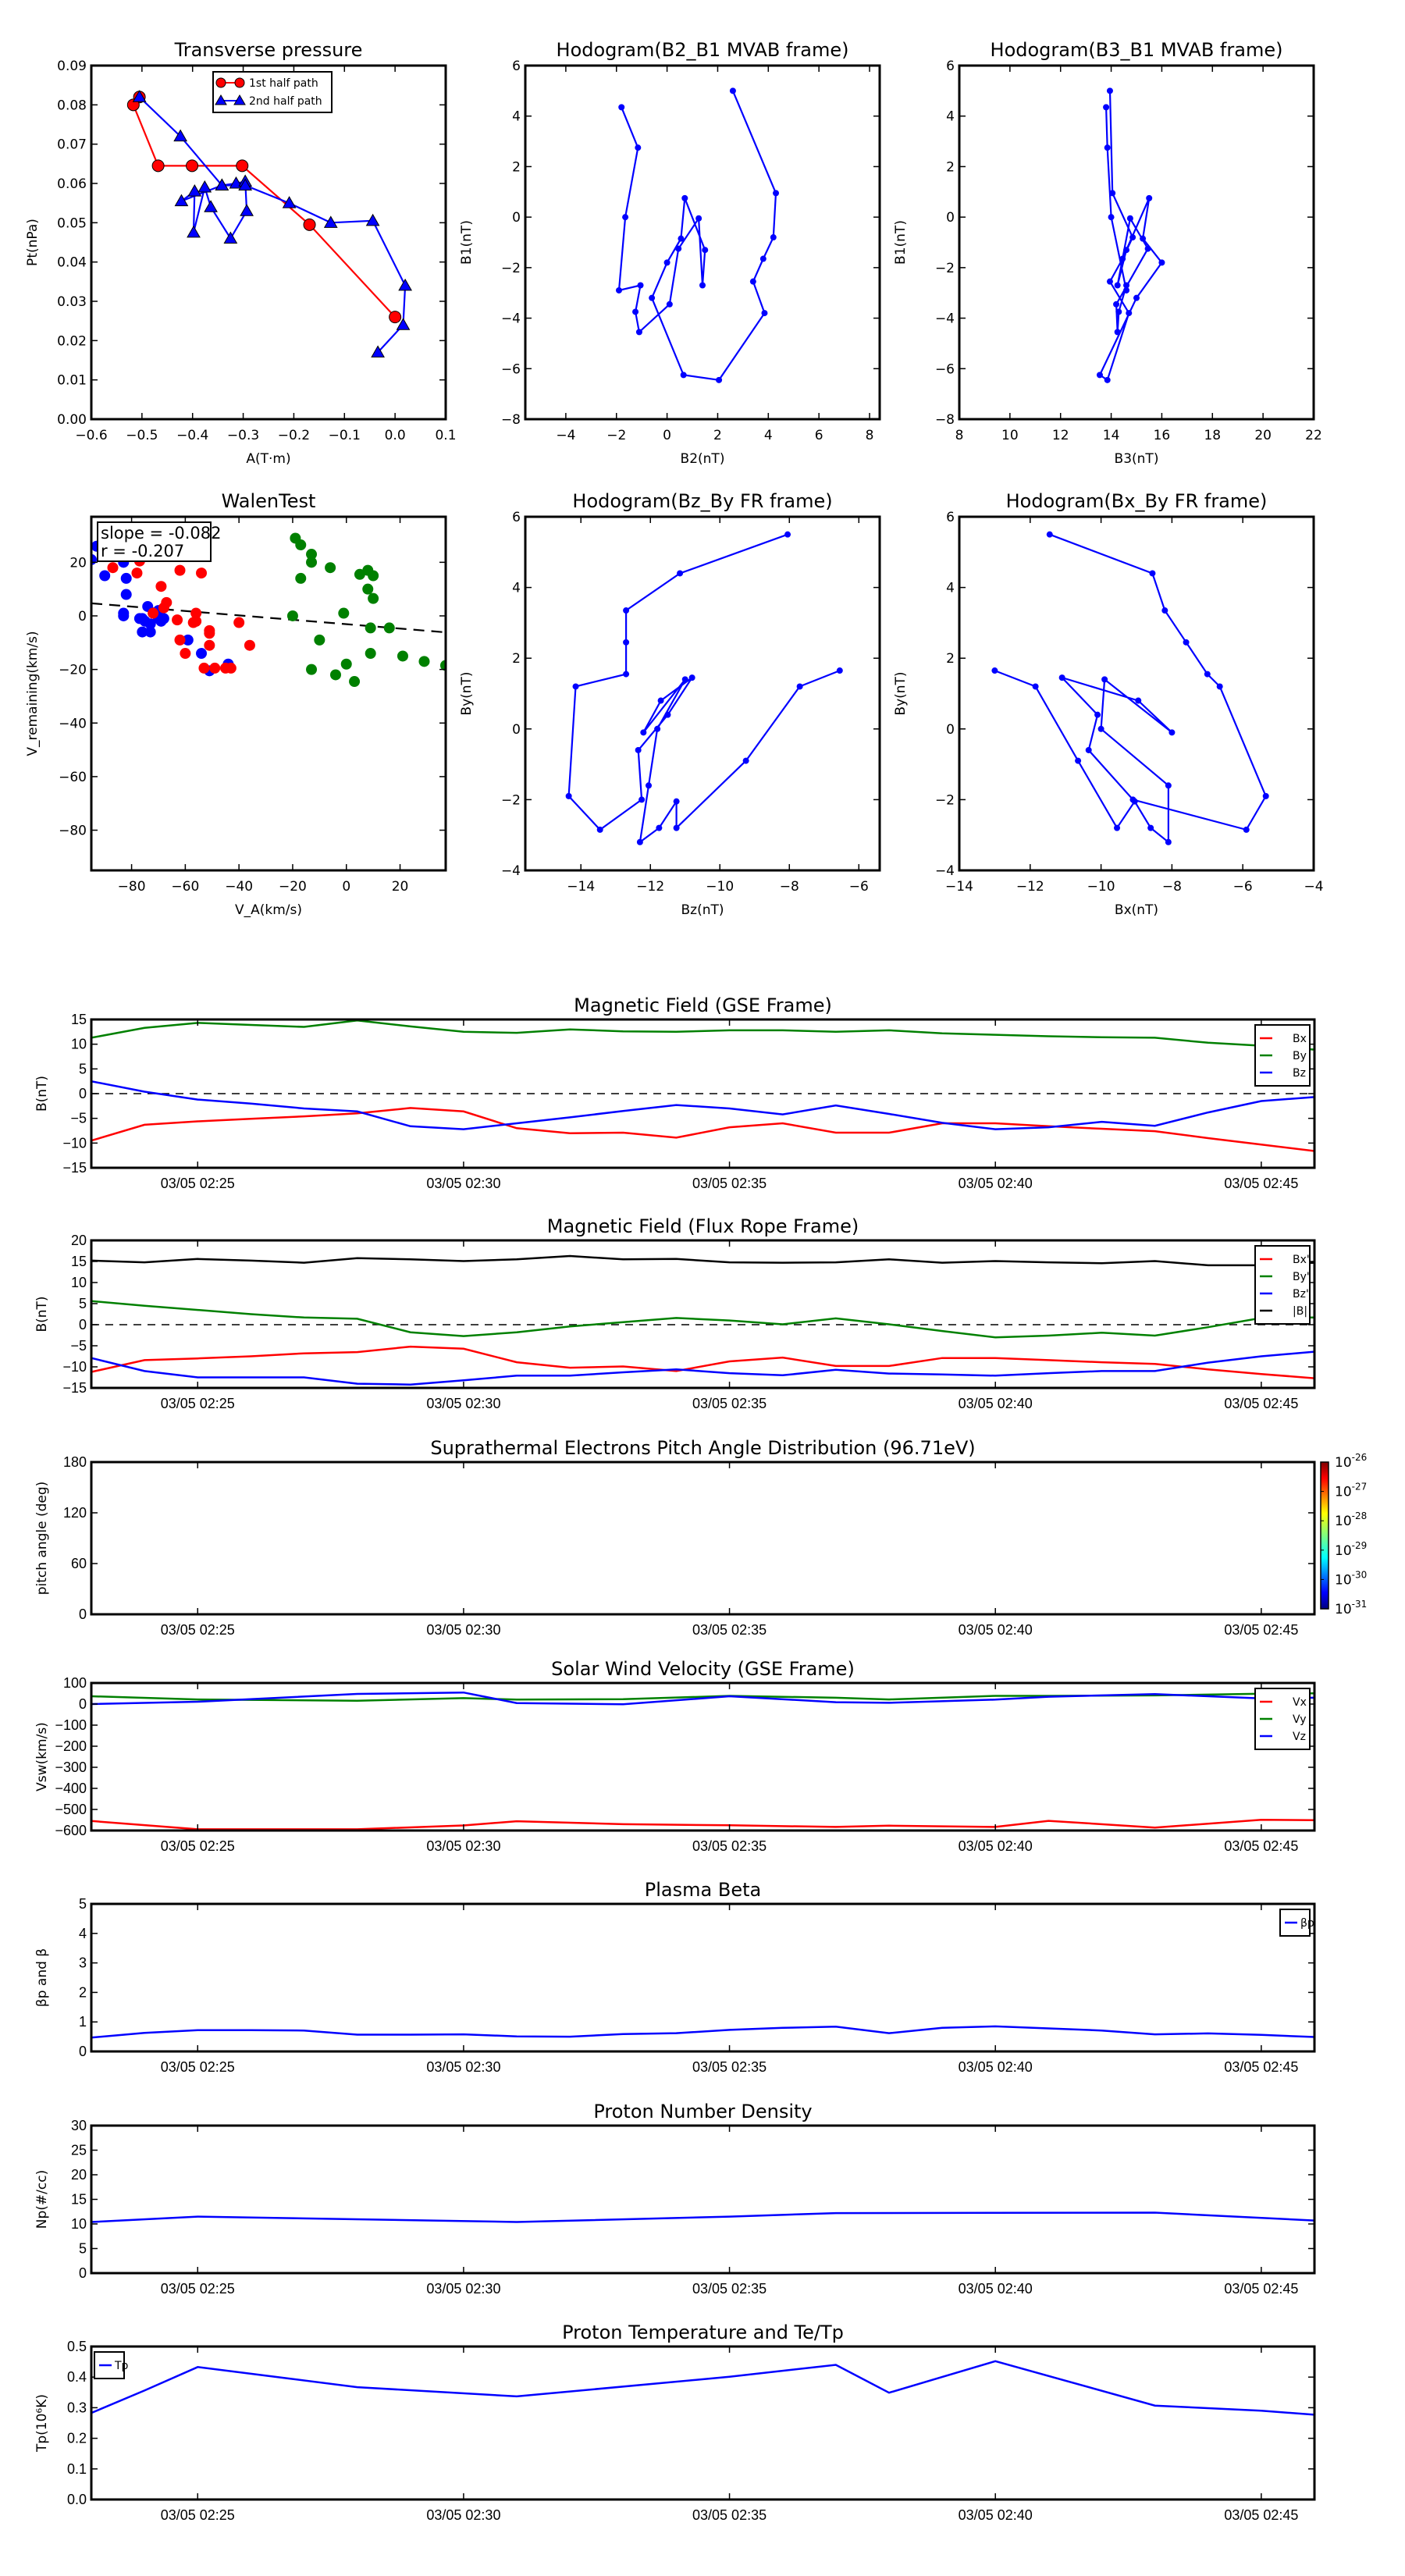 This screenshot has height=2576, width=1405. Describe the element at coordinates (79, 1282) in the screenshot. I see `y-tick-label: 10` at that location.